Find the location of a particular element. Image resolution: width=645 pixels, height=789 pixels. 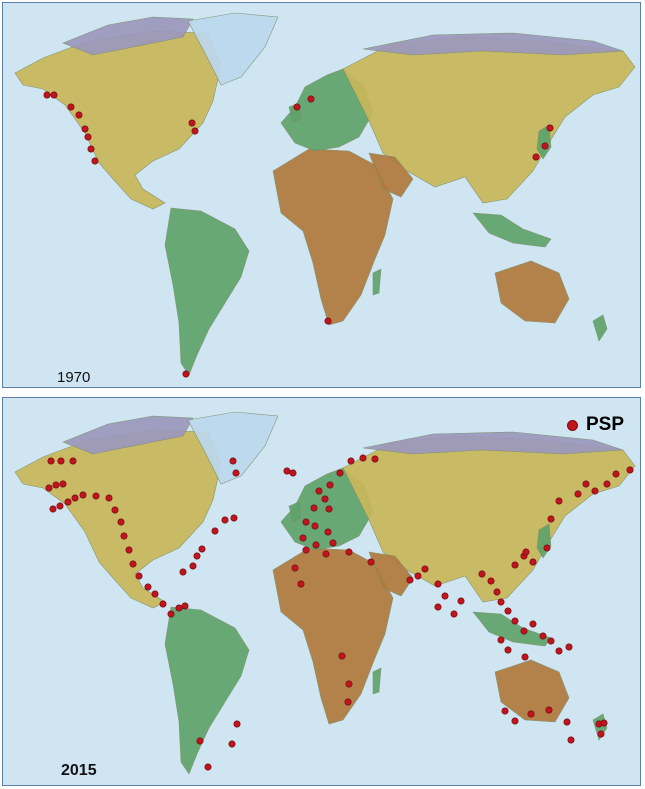

landmass-greenland is located at coordinates (233, 448).